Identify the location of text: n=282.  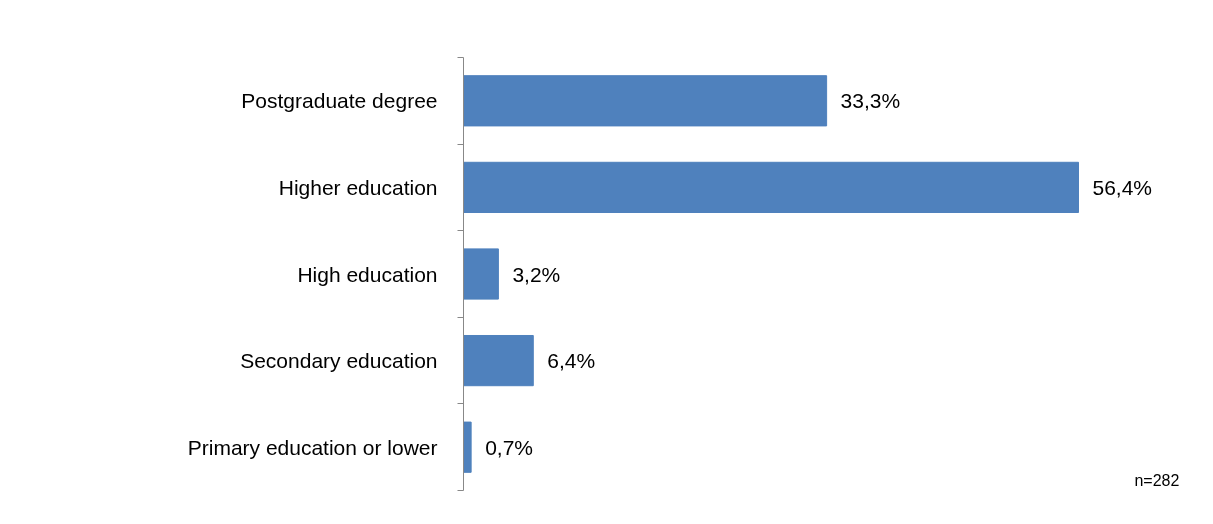
(1157, 480).